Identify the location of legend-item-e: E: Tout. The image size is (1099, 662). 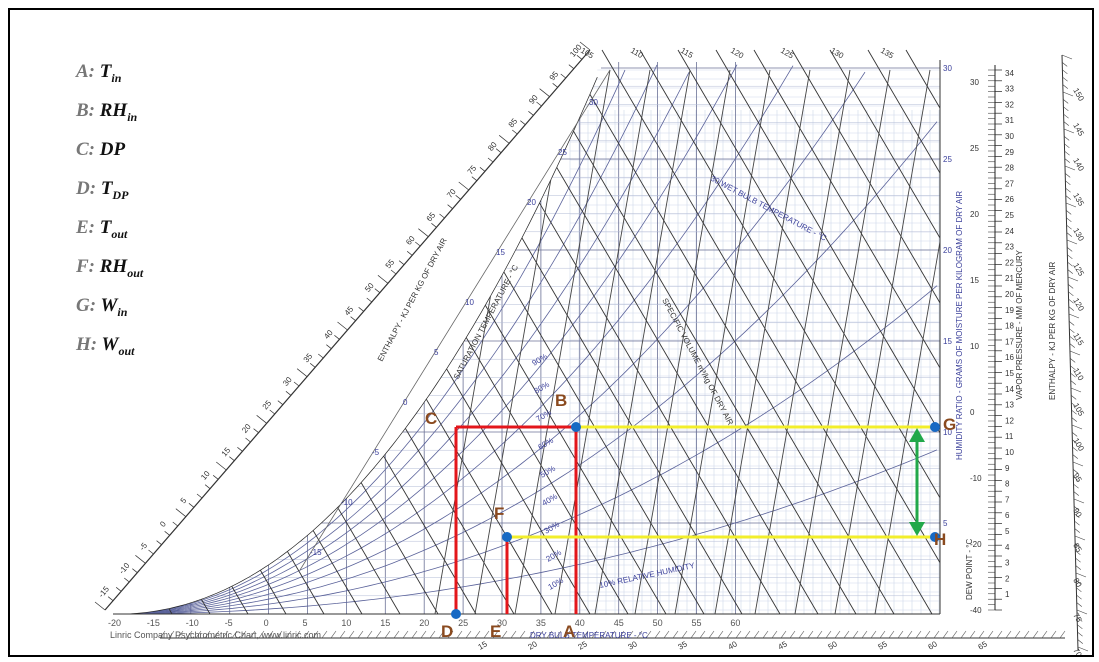
(102, 229).